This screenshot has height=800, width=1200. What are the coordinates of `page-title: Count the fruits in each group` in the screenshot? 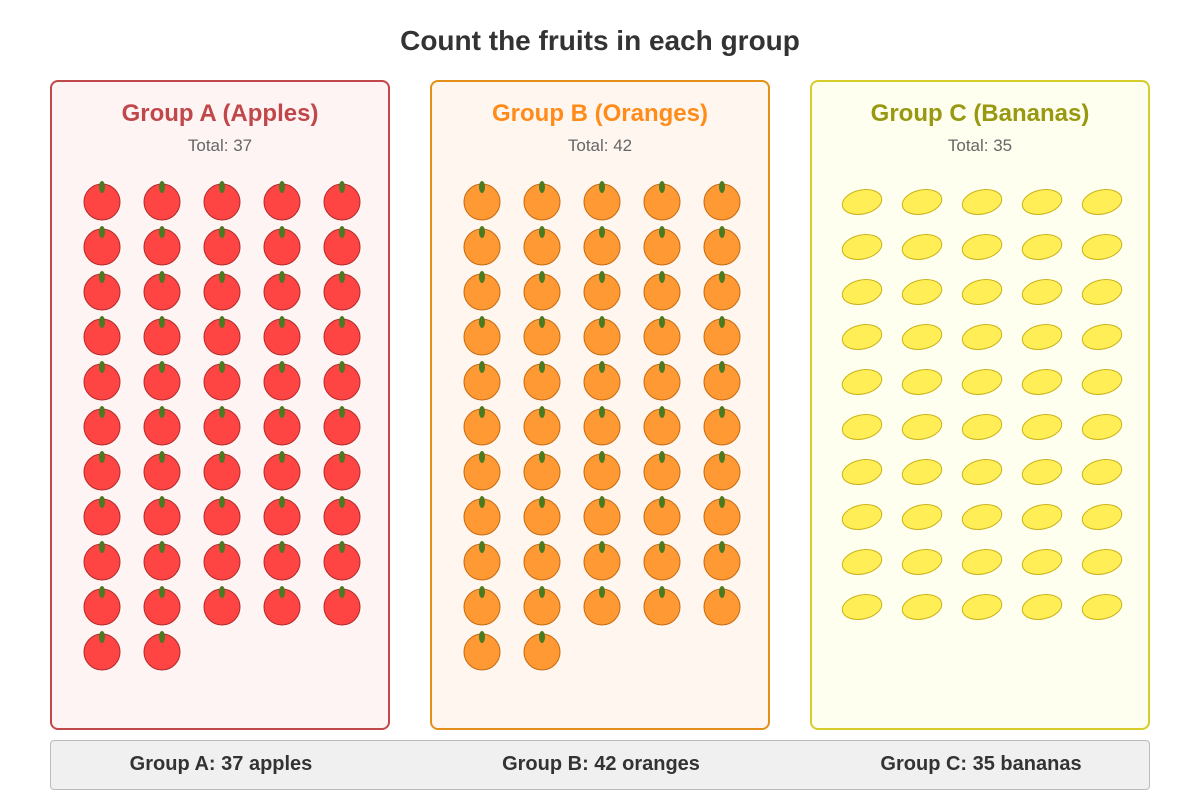 It's located at (600, 40).